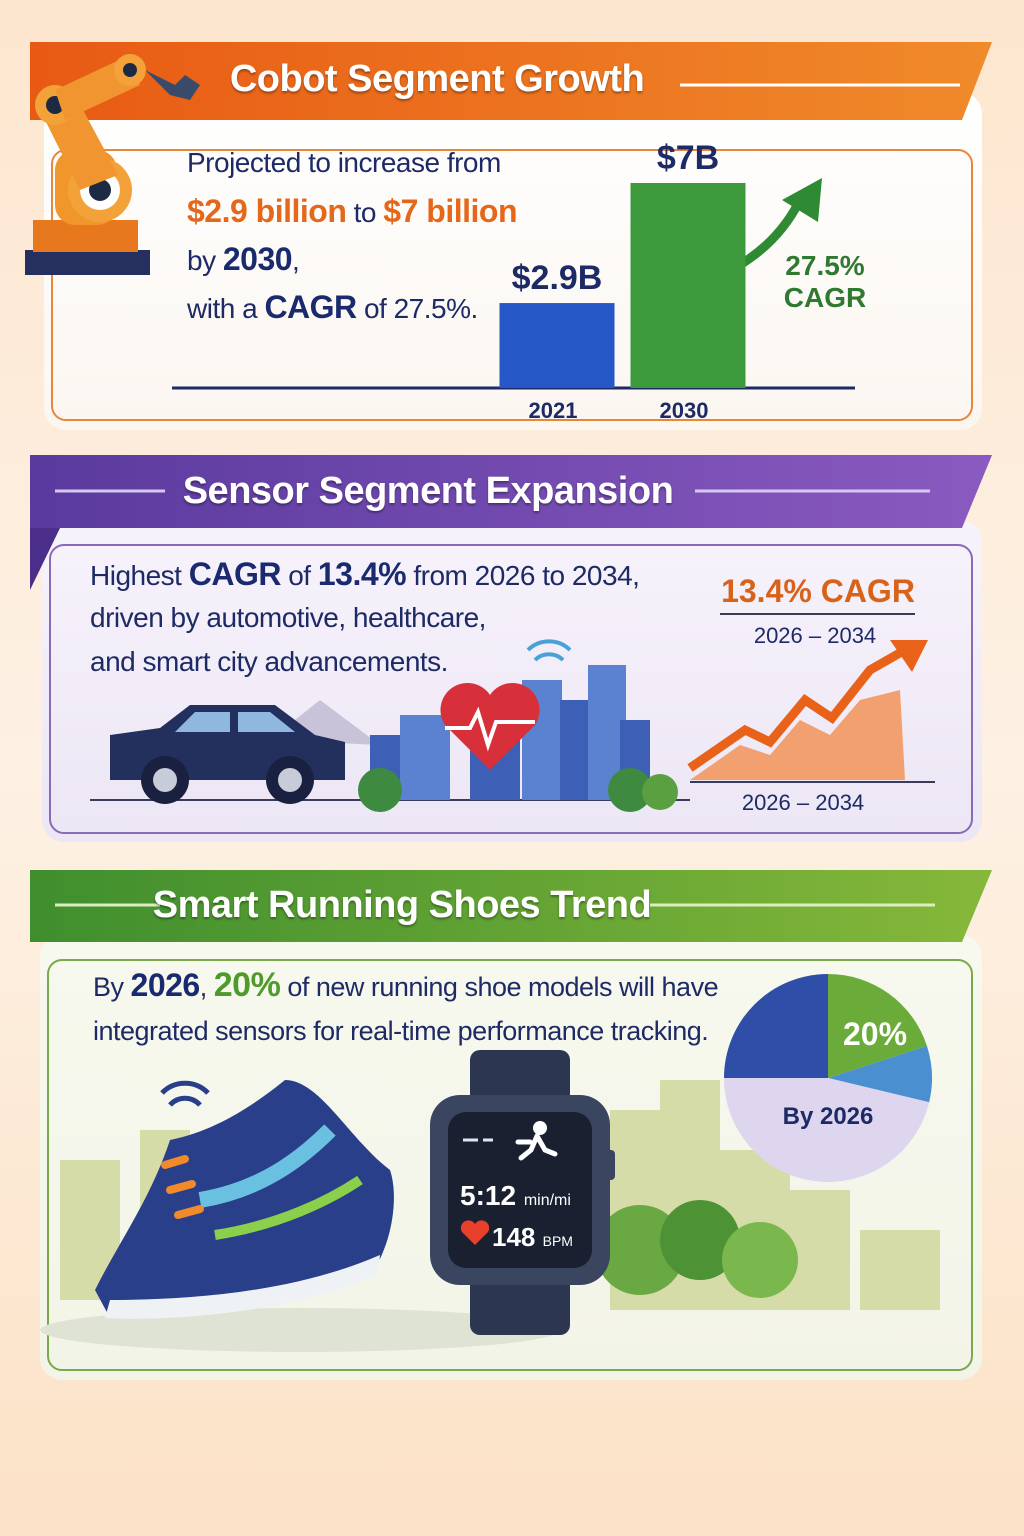  I want to click on car-icon, so click(227, 754).